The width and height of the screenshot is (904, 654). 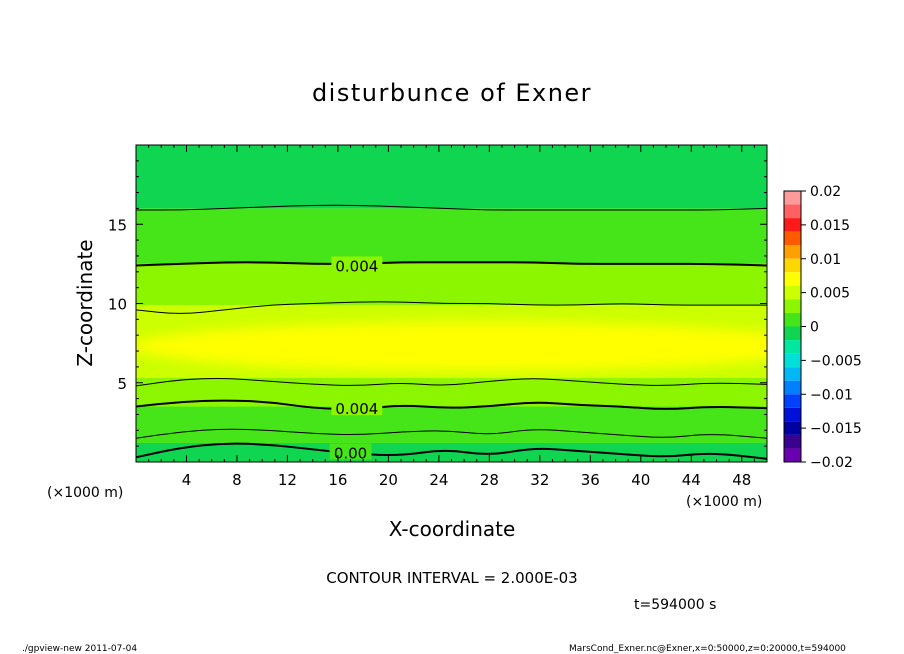 What do you see at coordinates (724, 502) in the screenshot?
I see `x-unit-label: (×1000 m)` at bounding box center [724, 502].